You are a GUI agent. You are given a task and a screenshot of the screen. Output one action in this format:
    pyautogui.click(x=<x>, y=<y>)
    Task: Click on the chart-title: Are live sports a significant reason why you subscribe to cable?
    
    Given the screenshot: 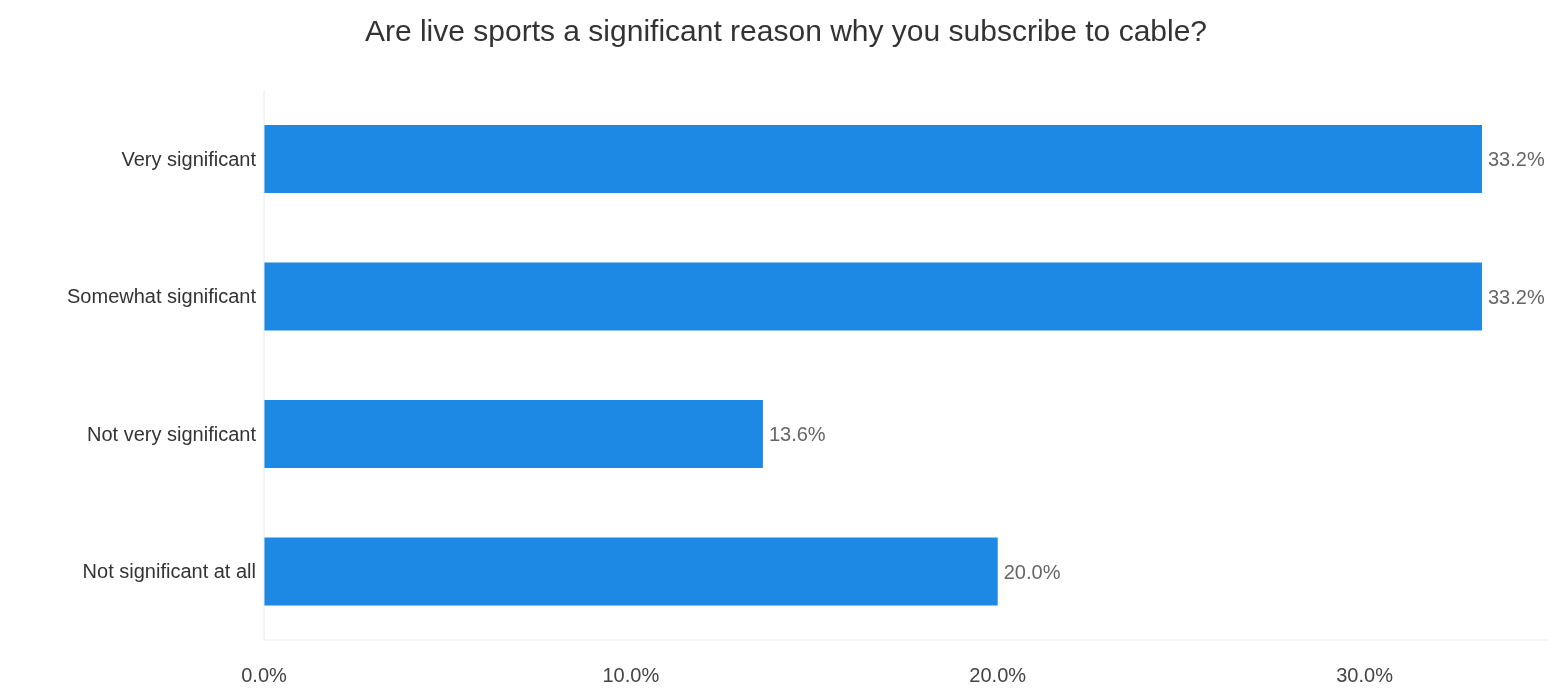 What is the action you would take?
    pyautogui.click(x=786, y=31)
    